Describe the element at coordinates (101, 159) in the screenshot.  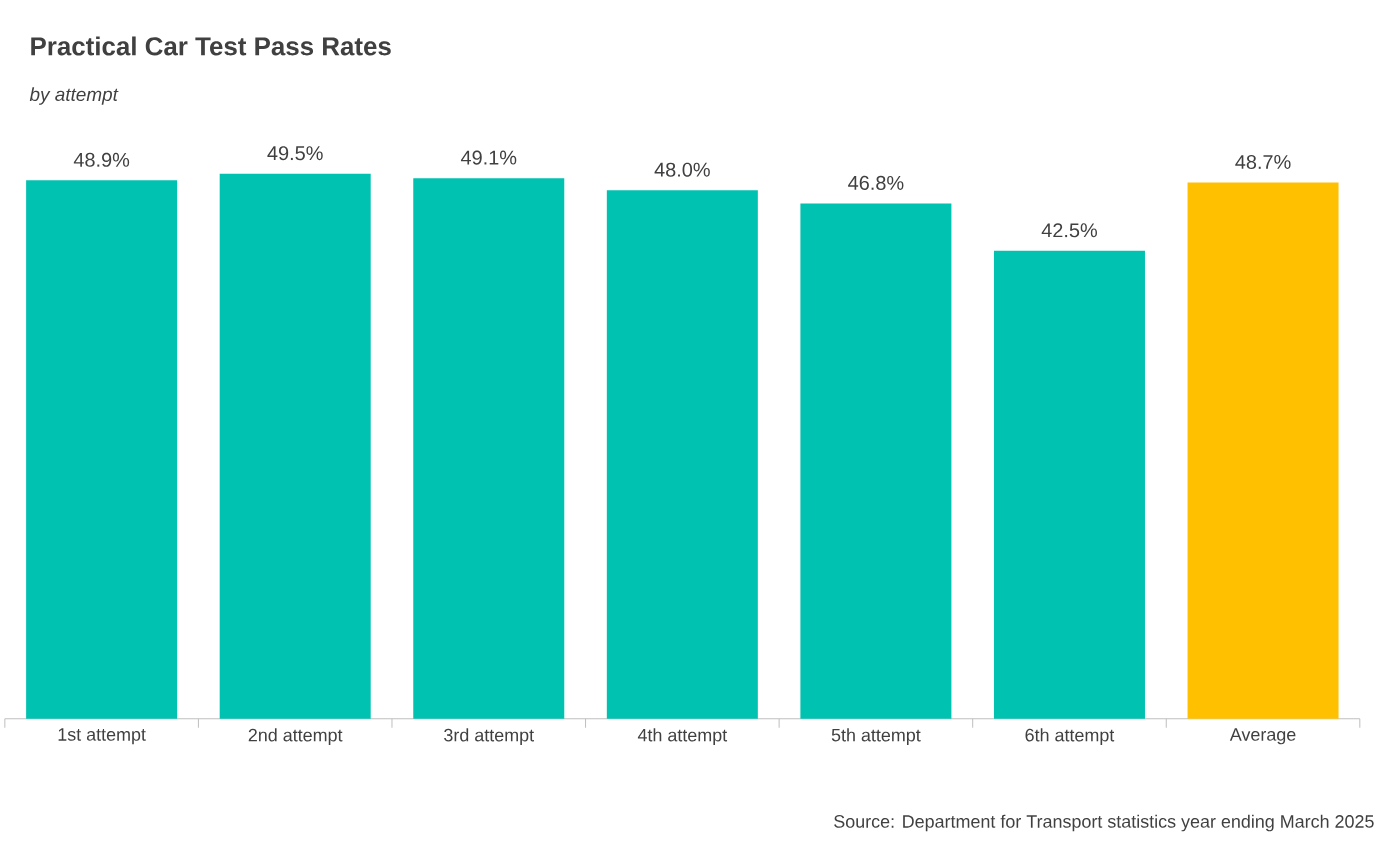
I see `data-label: 48.9%` at that location.